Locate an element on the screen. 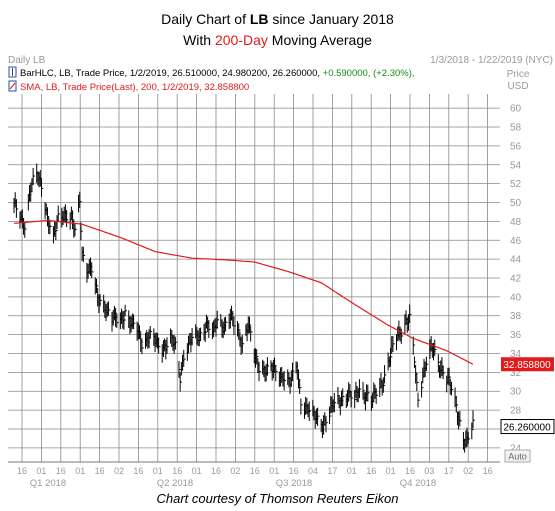 Image resolution: width=555 pixels, height=511 pixels. sma-series-icon-mark is located at coordinates (12, 86).